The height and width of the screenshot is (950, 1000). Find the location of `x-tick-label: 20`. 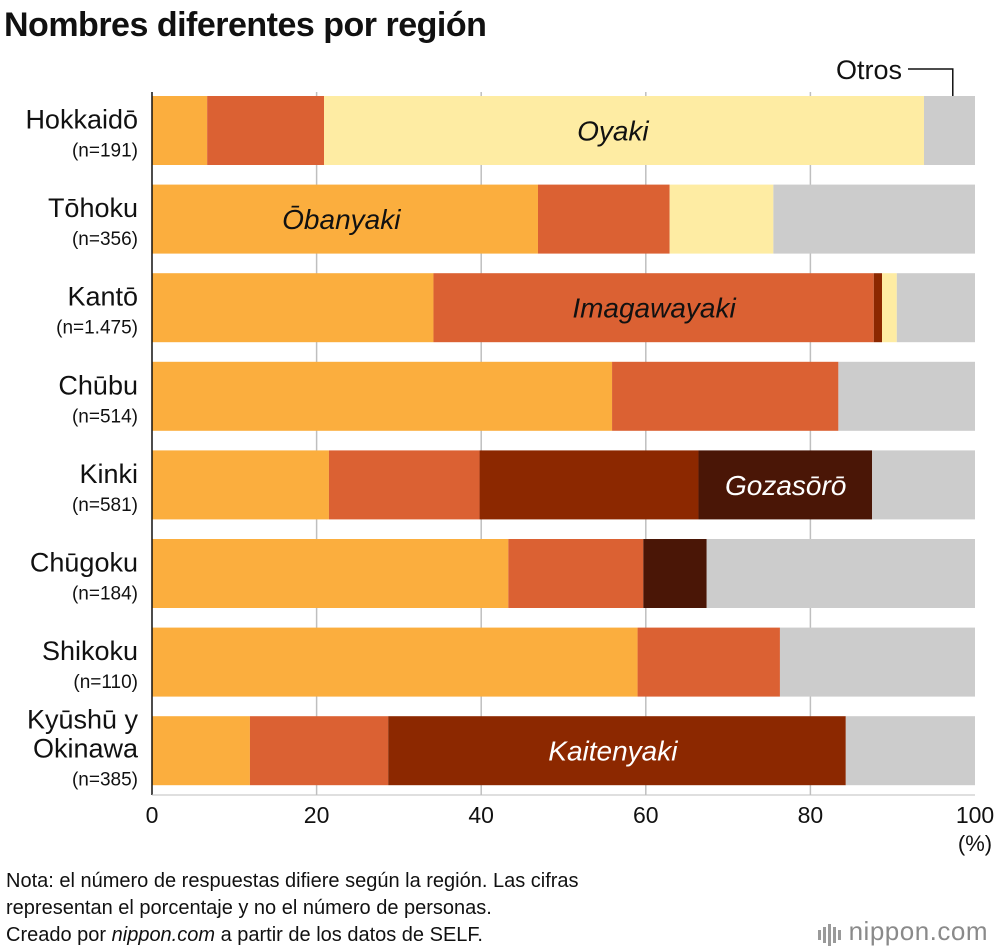

x-tick-label: 20 is located at coordinates (317, 815).